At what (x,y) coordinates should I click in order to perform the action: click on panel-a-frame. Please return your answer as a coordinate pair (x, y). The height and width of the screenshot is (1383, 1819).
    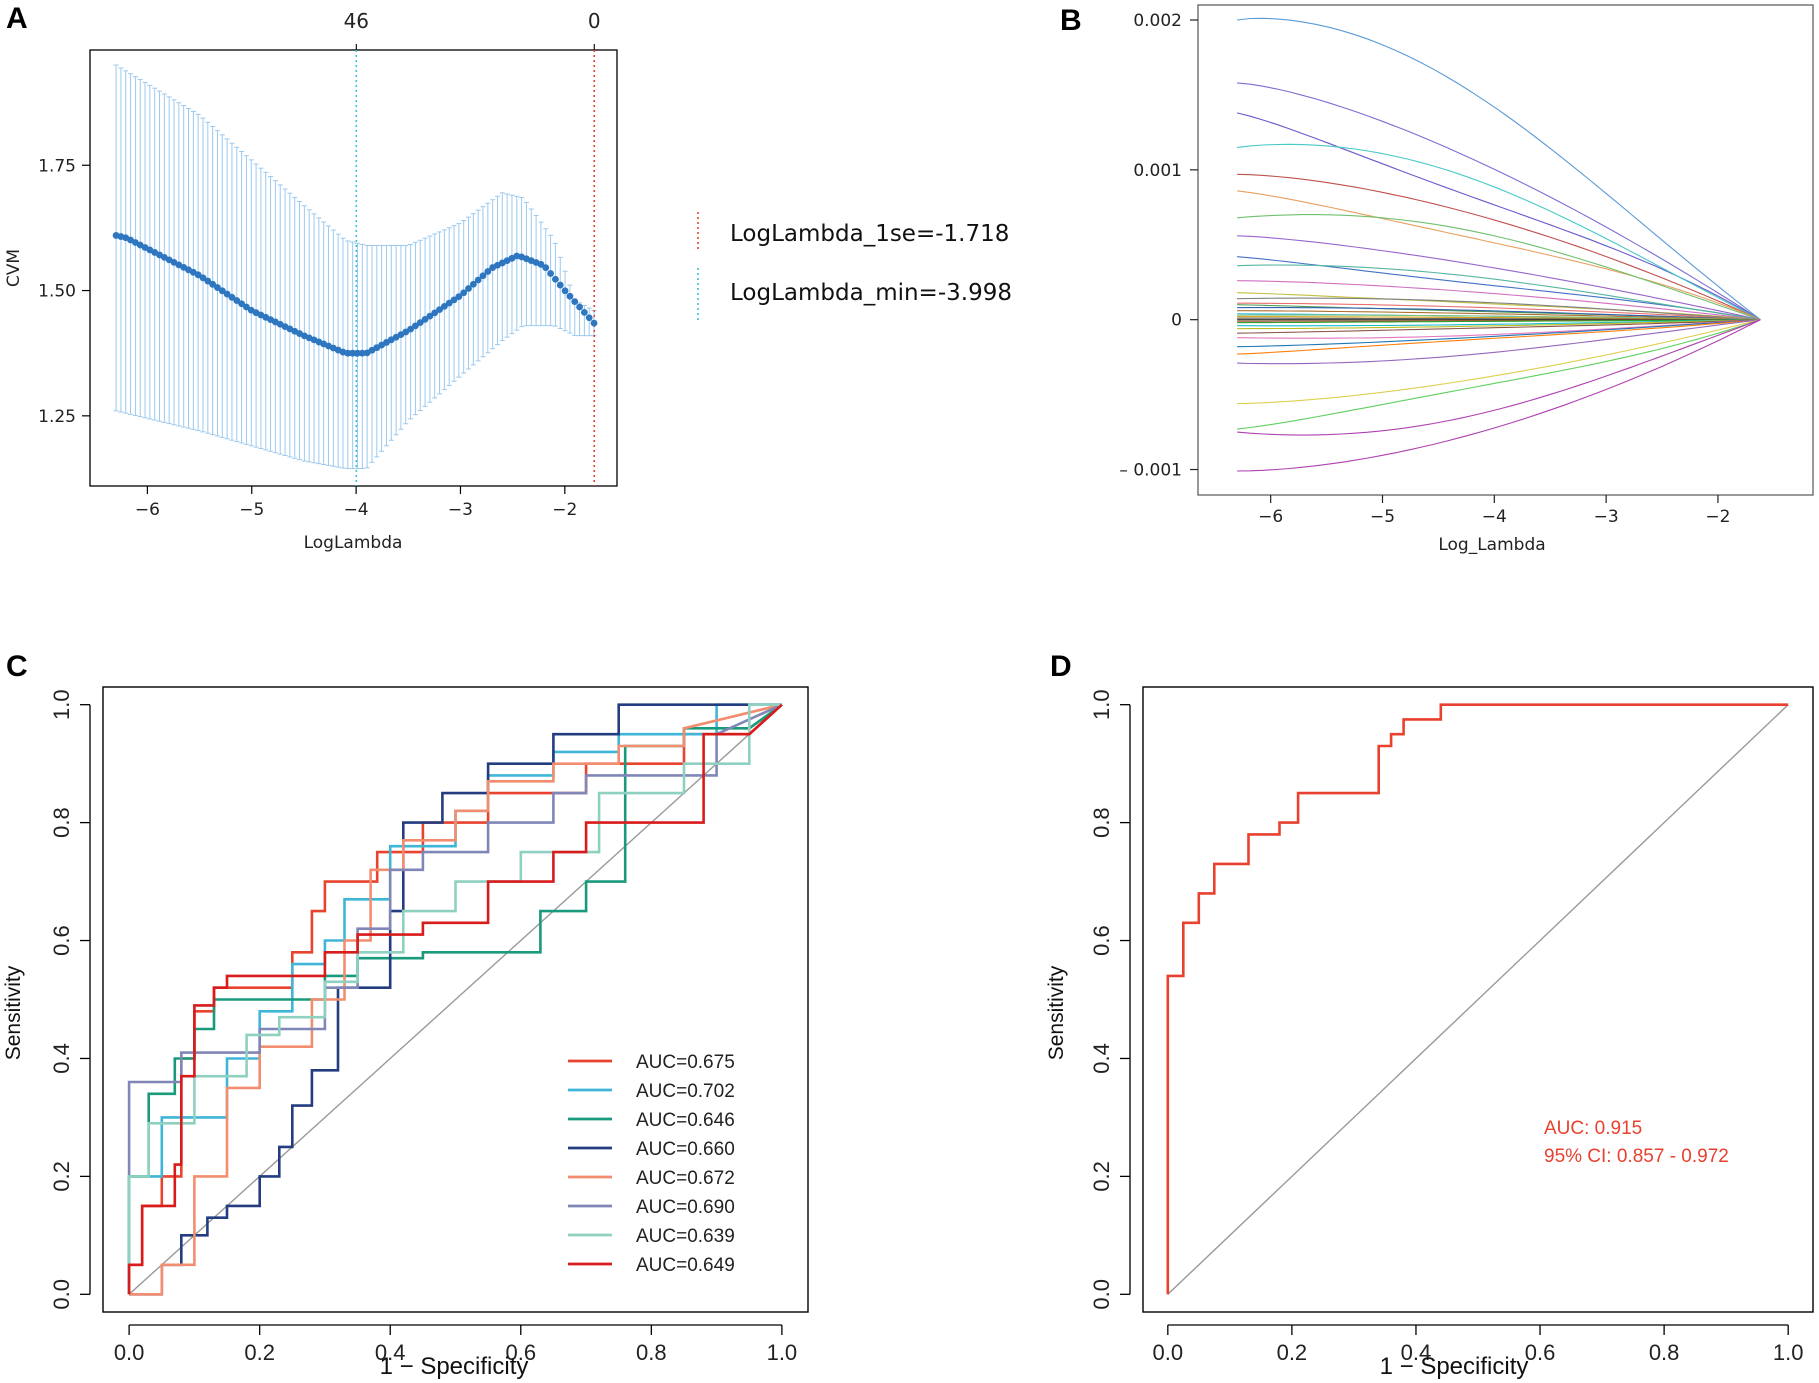
    Looking at the image, I should click on (353, 268).